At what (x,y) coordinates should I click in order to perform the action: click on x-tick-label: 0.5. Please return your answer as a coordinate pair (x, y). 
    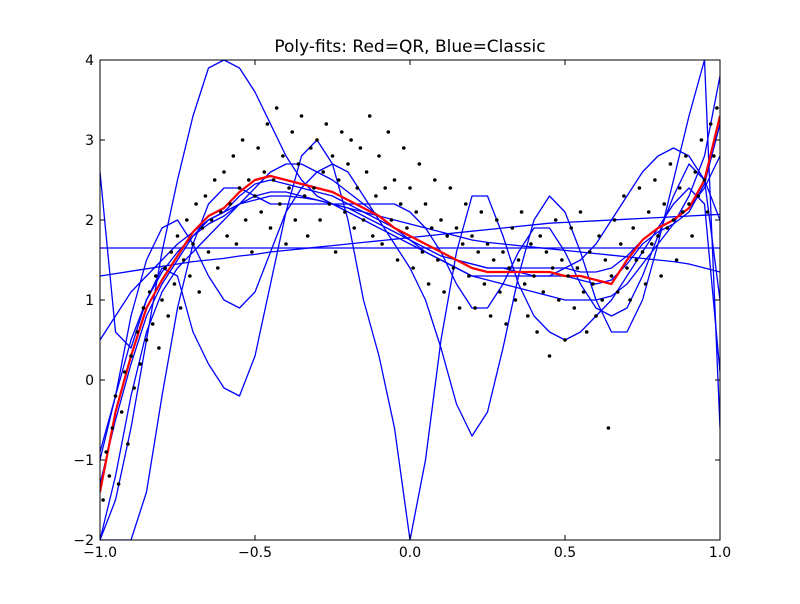
    Looking at the image, I should click on (565, 553).